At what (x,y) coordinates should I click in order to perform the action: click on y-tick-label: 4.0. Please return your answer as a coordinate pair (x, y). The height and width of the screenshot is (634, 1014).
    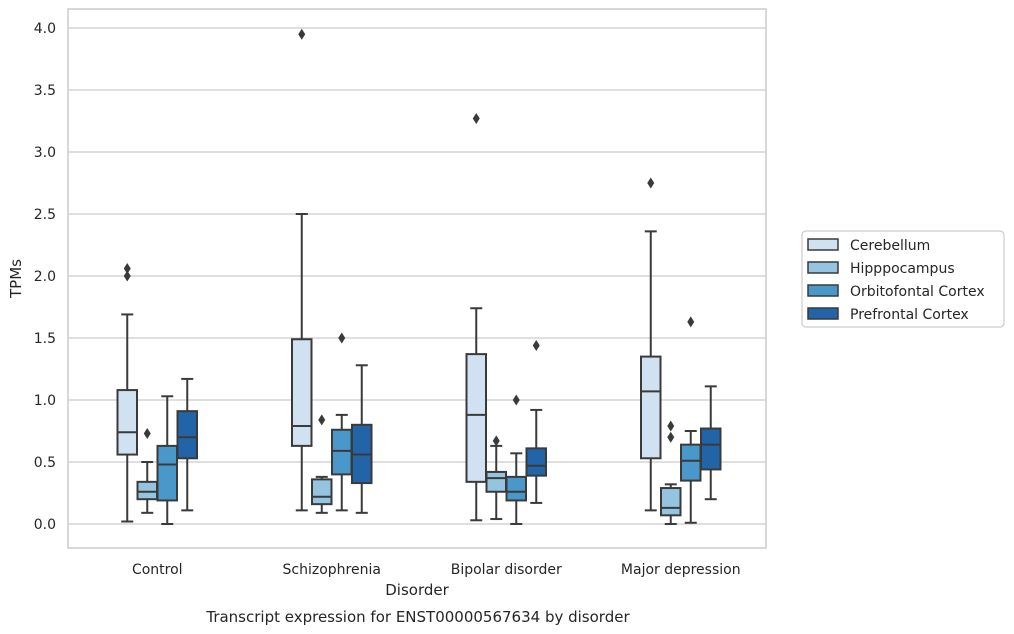
    Looking at the image, I should click on (45, 29).